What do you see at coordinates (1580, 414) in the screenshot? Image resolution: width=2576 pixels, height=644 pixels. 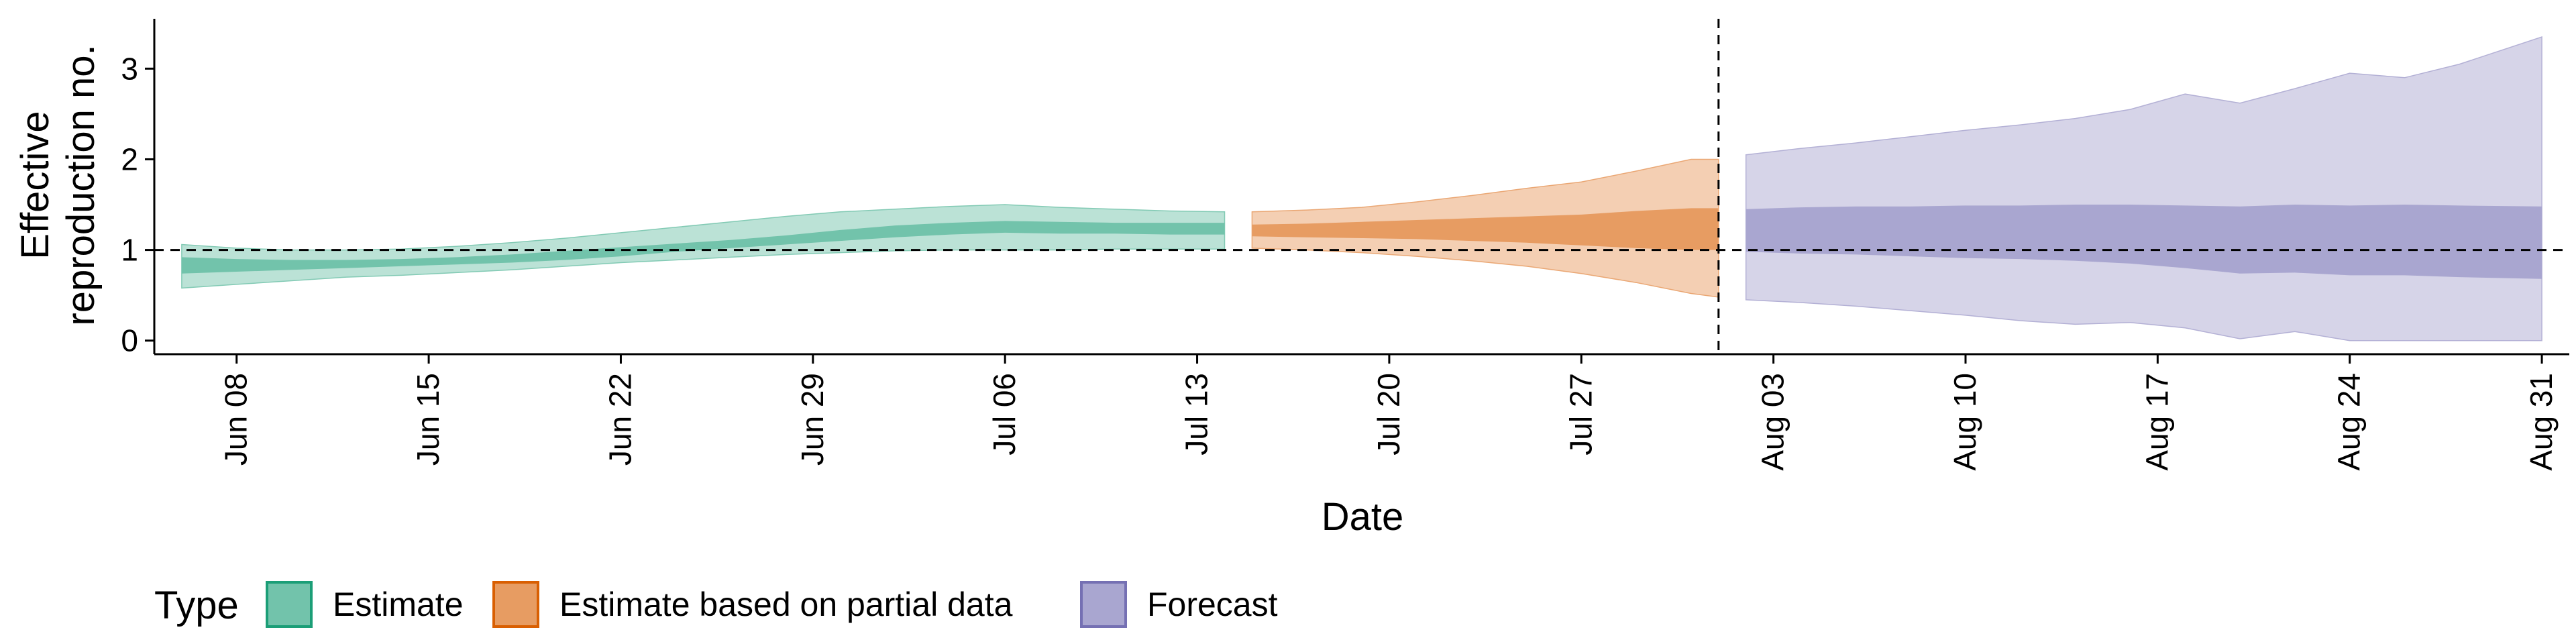 I see `x-tick-label: Jul 27` at bounding box center [1580, 414].